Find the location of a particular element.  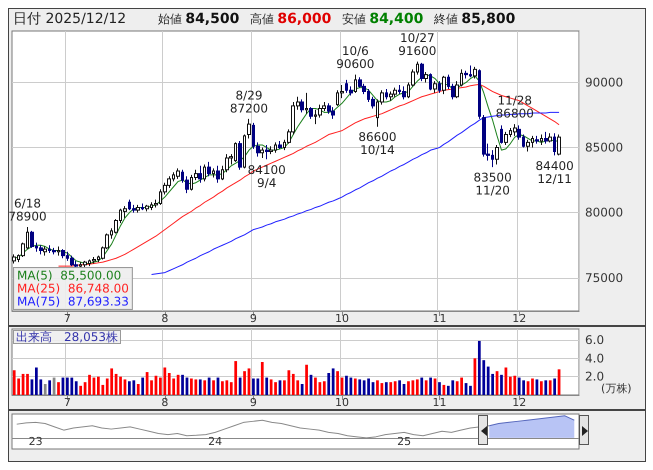

y-tick-label: 2.0 is located at coordinates (594, 377).